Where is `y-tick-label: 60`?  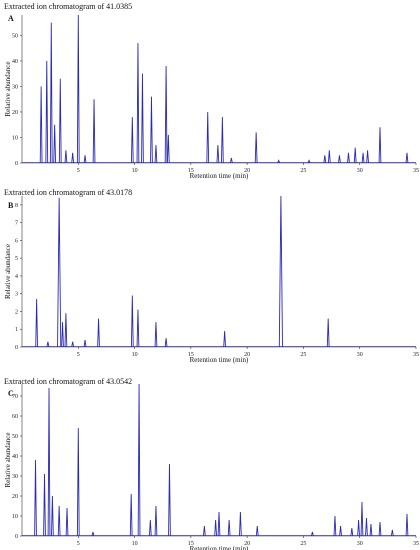 y-tick-label: 60 is located at coordinates (15, 417).